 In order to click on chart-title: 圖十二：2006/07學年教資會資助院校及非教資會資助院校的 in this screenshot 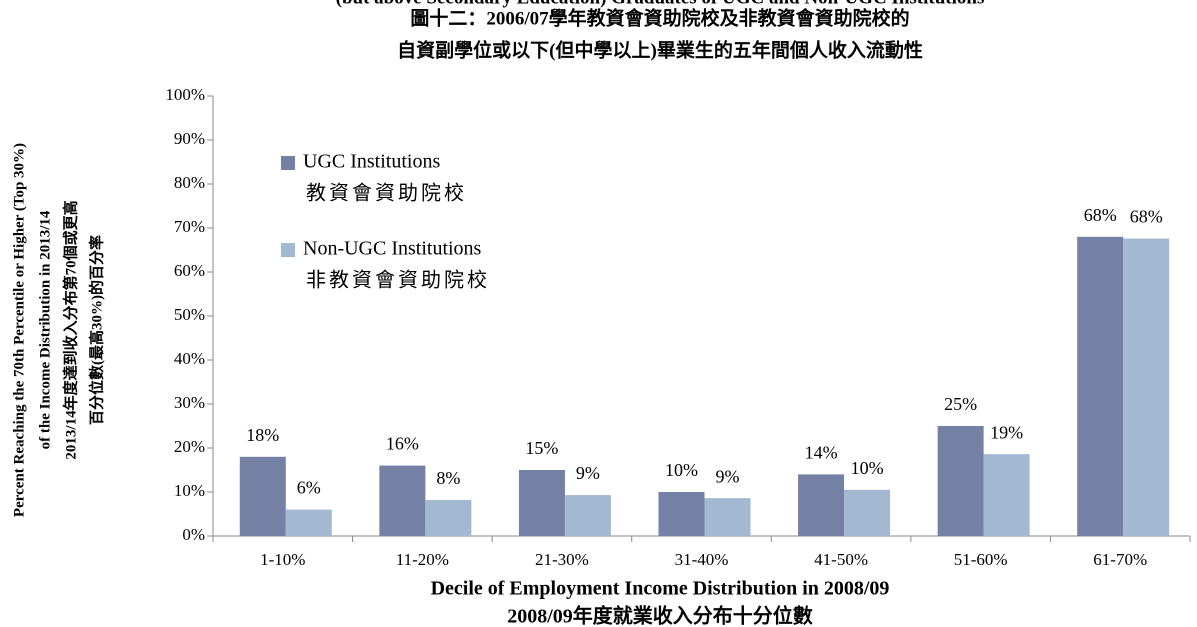, I will do `click(659, 17)`.